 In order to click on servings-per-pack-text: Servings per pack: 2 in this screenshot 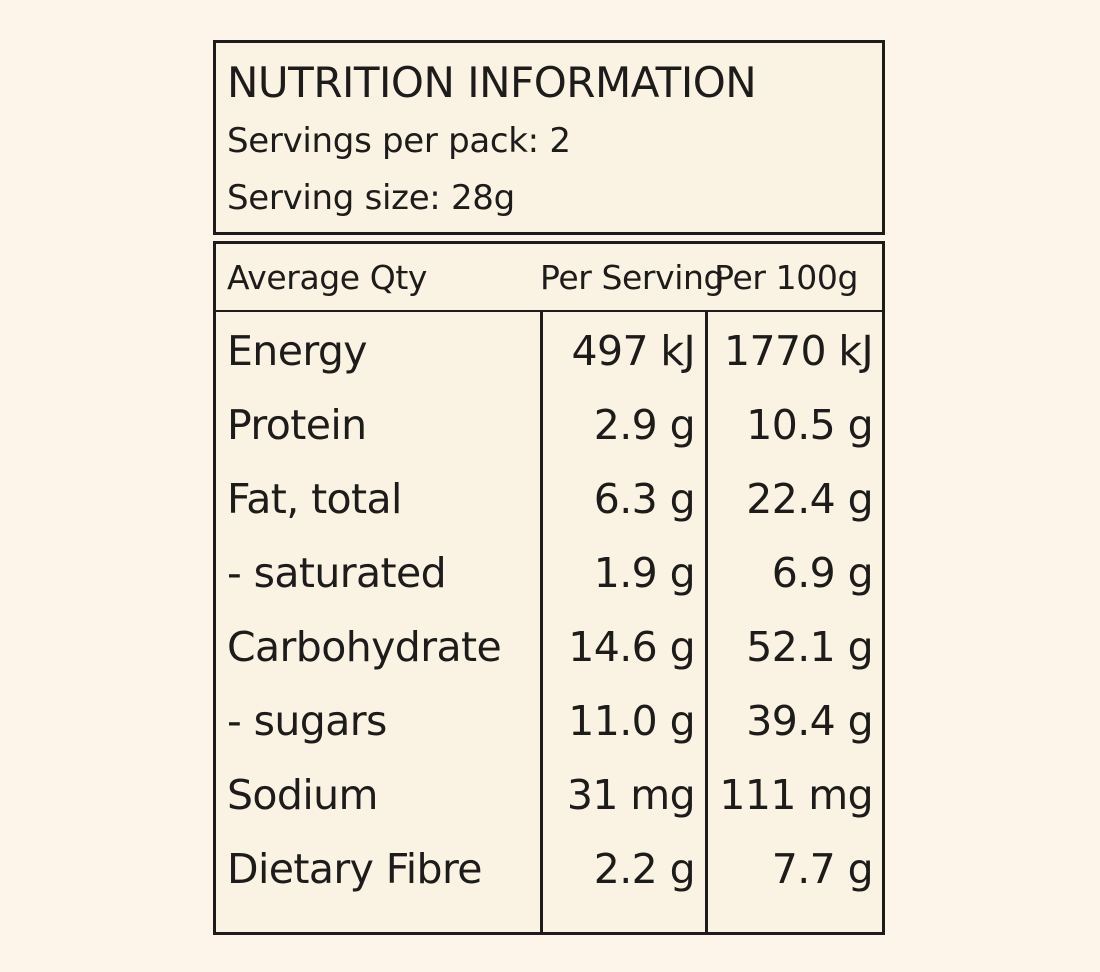, I will do `click(399, 141)`.